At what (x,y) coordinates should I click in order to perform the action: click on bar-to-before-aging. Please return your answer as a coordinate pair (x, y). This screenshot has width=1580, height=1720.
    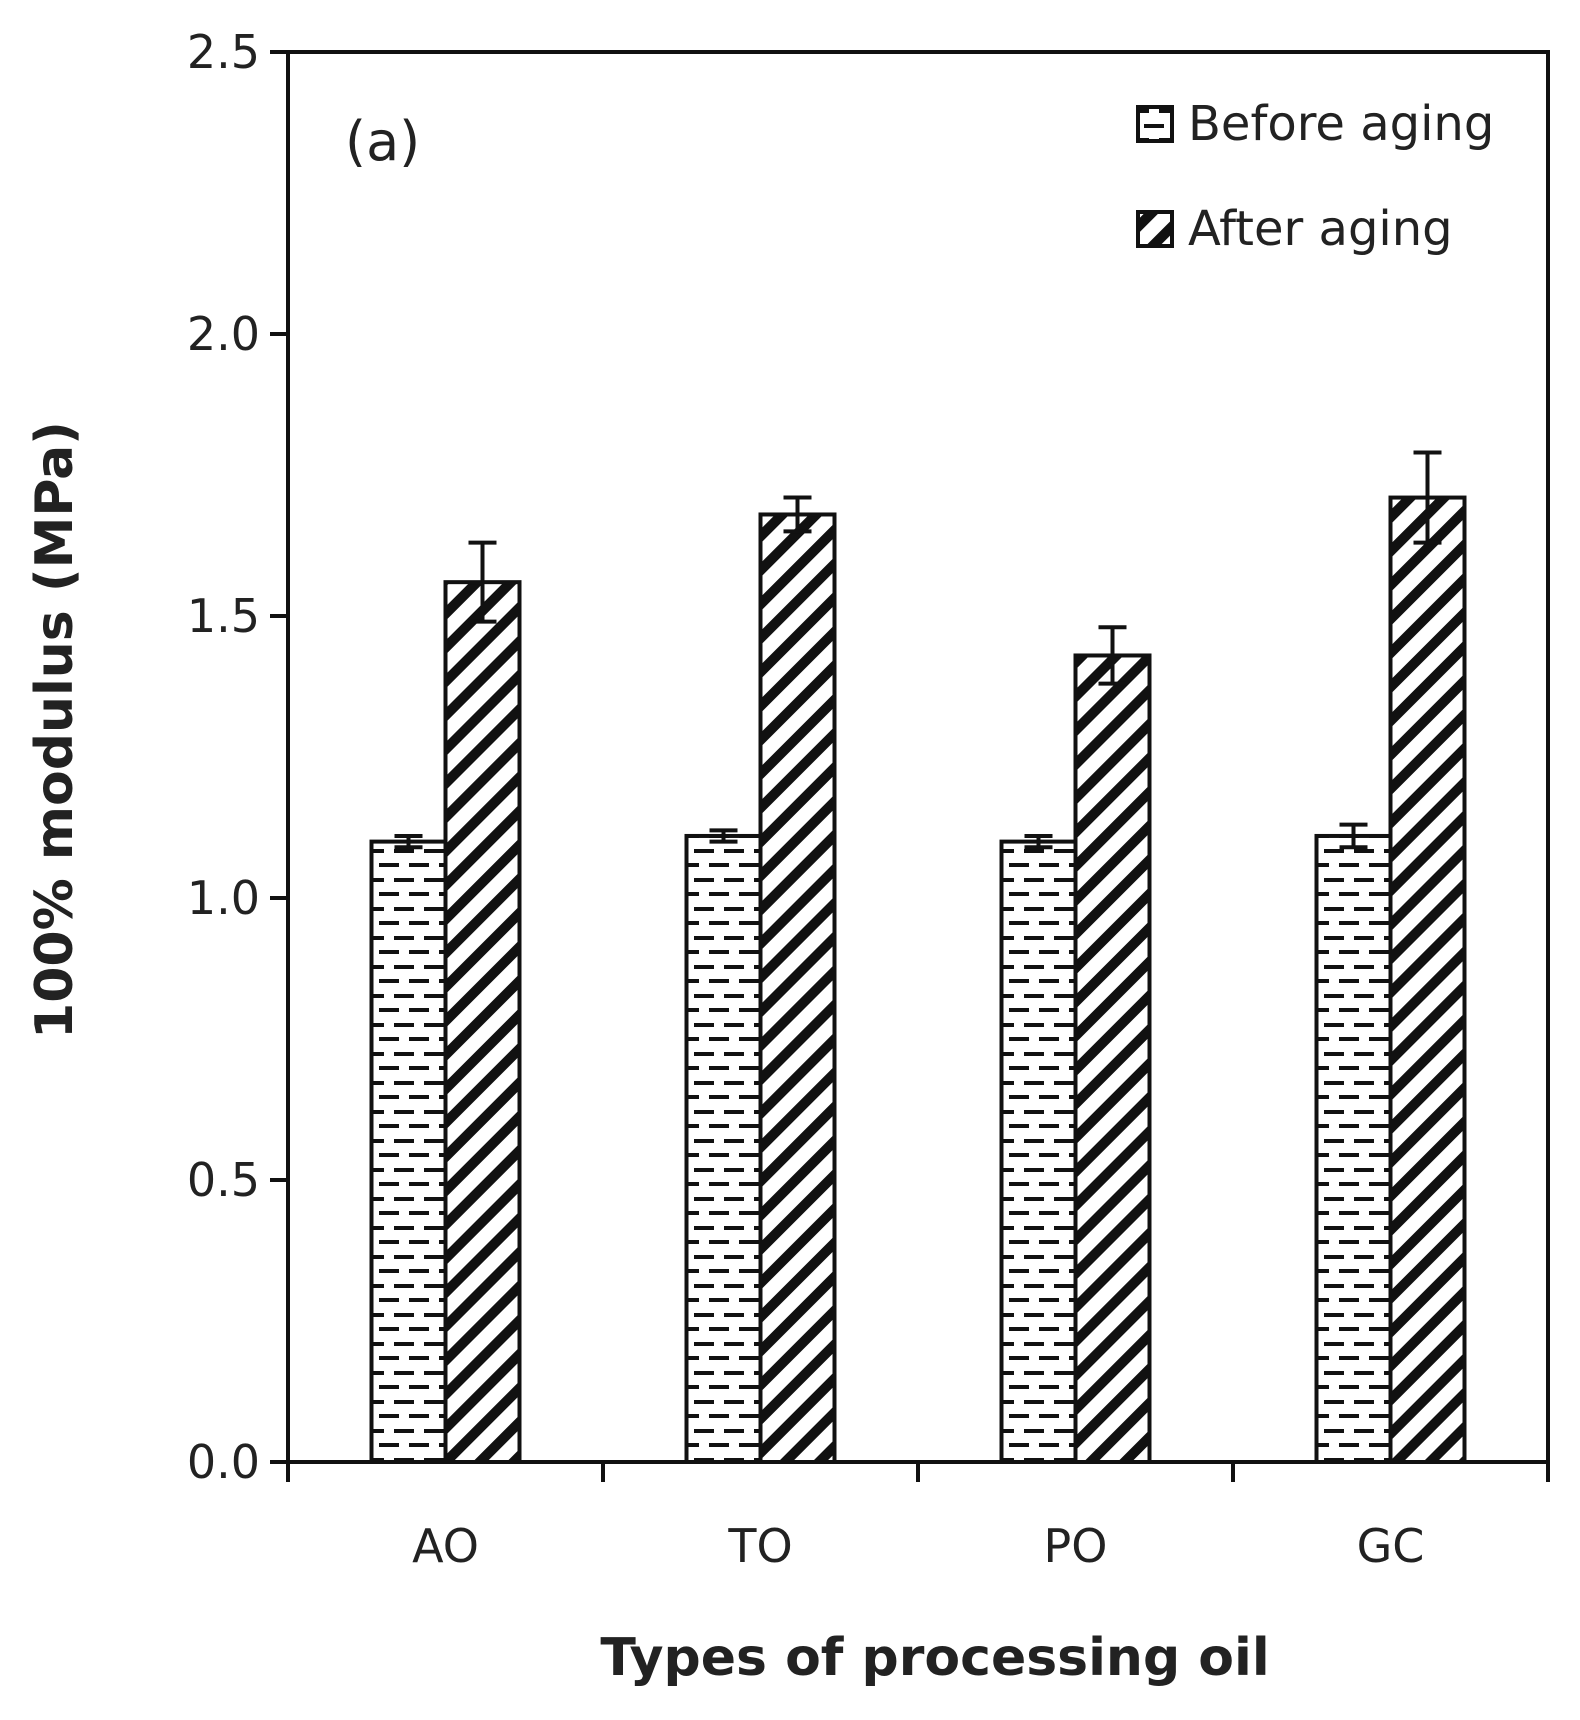
    Looking at the image, I should click on (723, 1148).